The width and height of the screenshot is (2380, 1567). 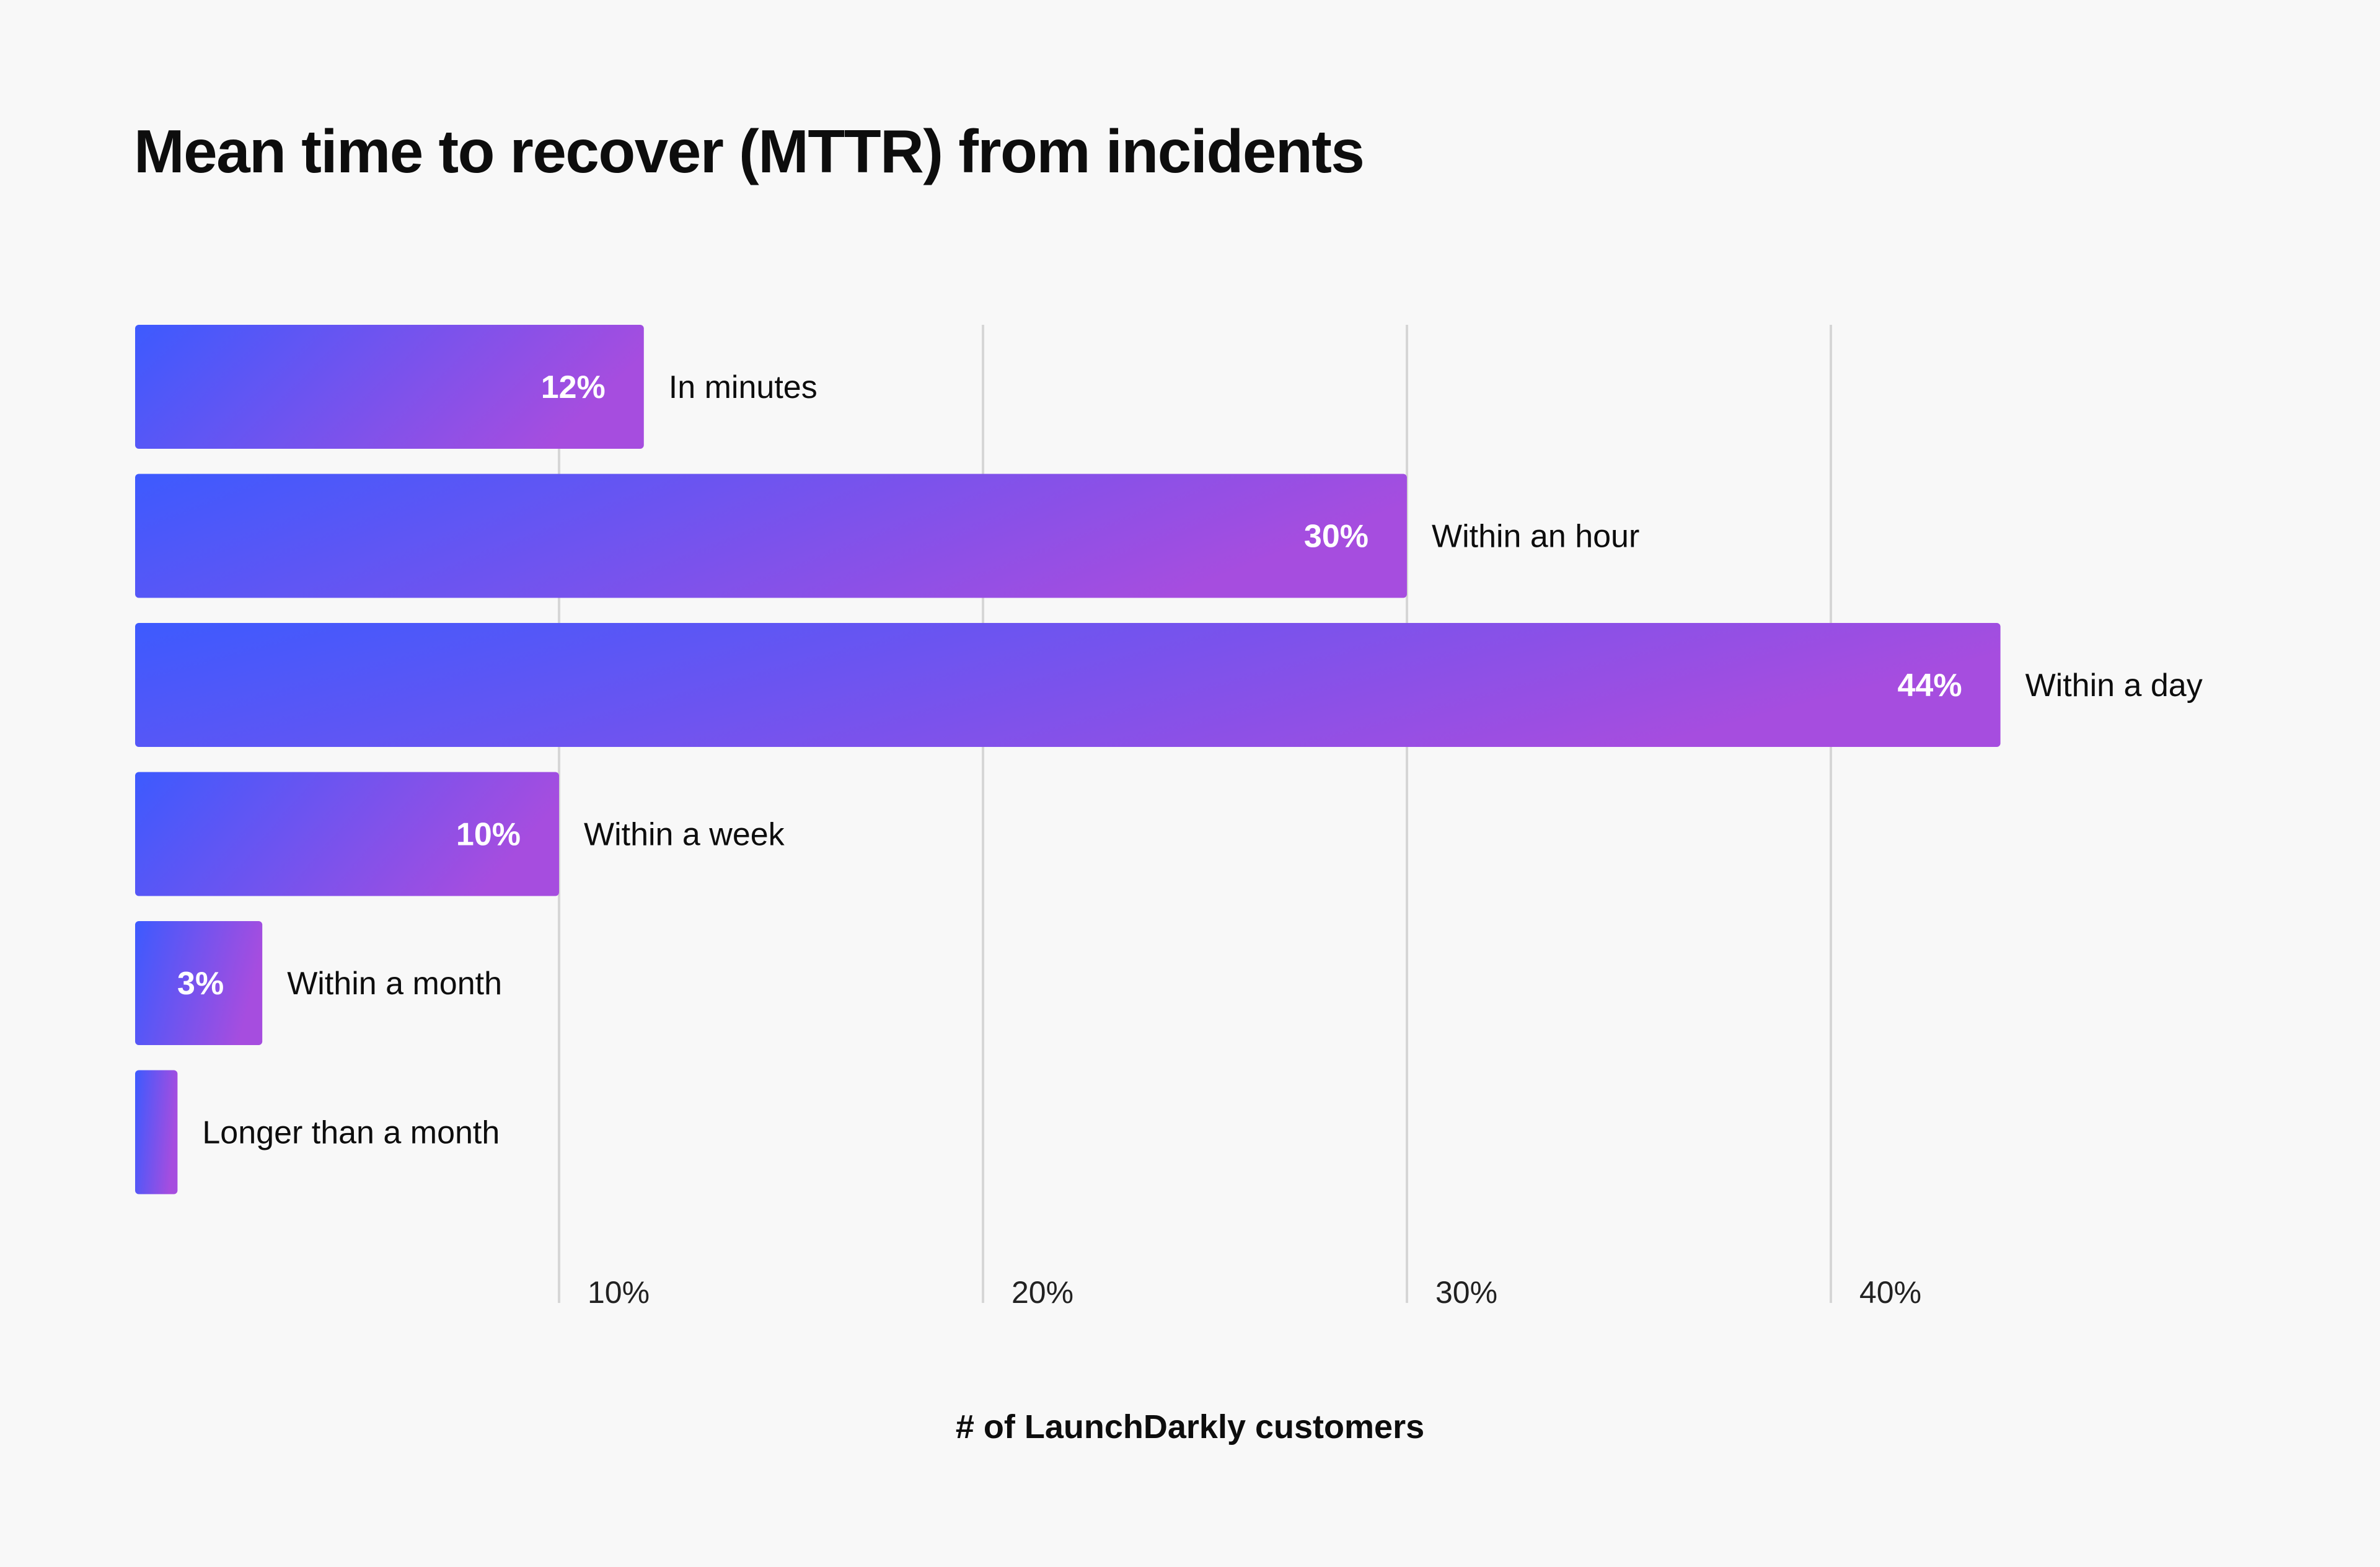 I want to click on x-tick-label: 40%, so click(x=1890, y=1292).